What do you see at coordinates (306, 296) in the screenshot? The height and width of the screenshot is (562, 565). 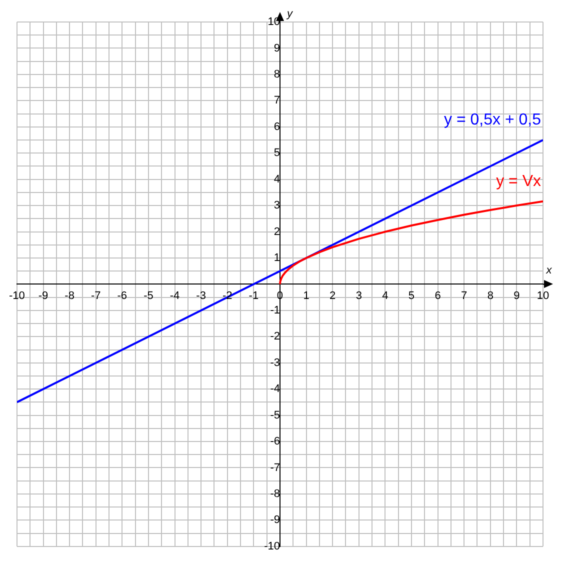 I see `x-tick-label: 1` at bounding box center [306, 296].